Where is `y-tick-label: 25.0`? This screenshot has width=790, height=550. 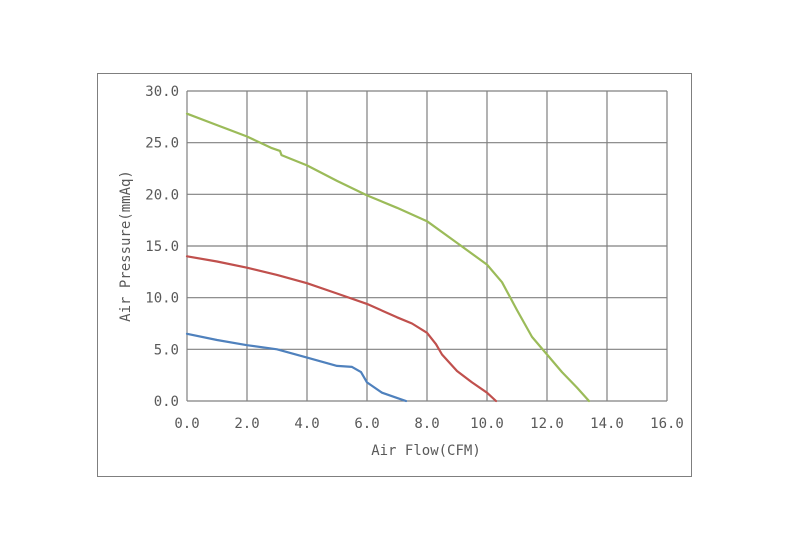 y-tick-label: 25.0 is located at coordinates (162, 144).